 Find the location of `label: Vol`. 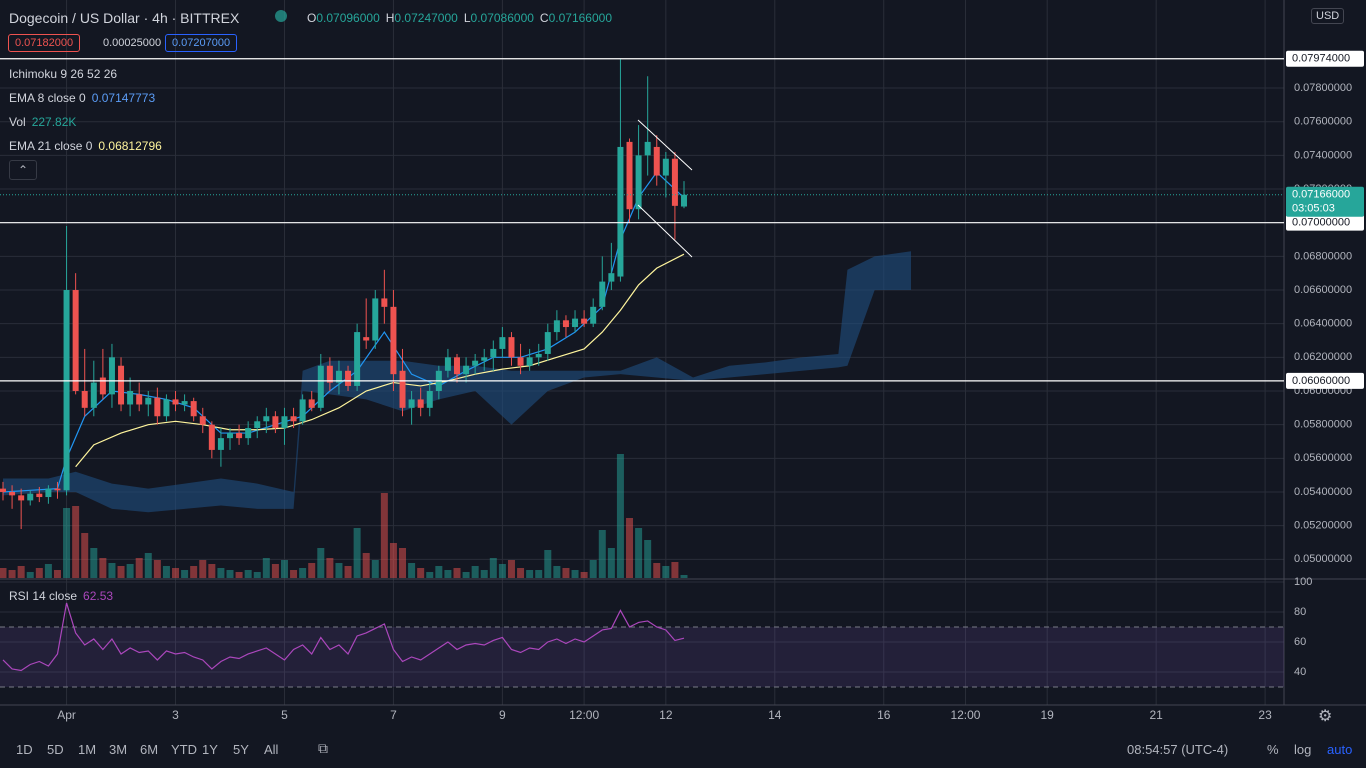

label: Vol is located at coordinates (17, 122).